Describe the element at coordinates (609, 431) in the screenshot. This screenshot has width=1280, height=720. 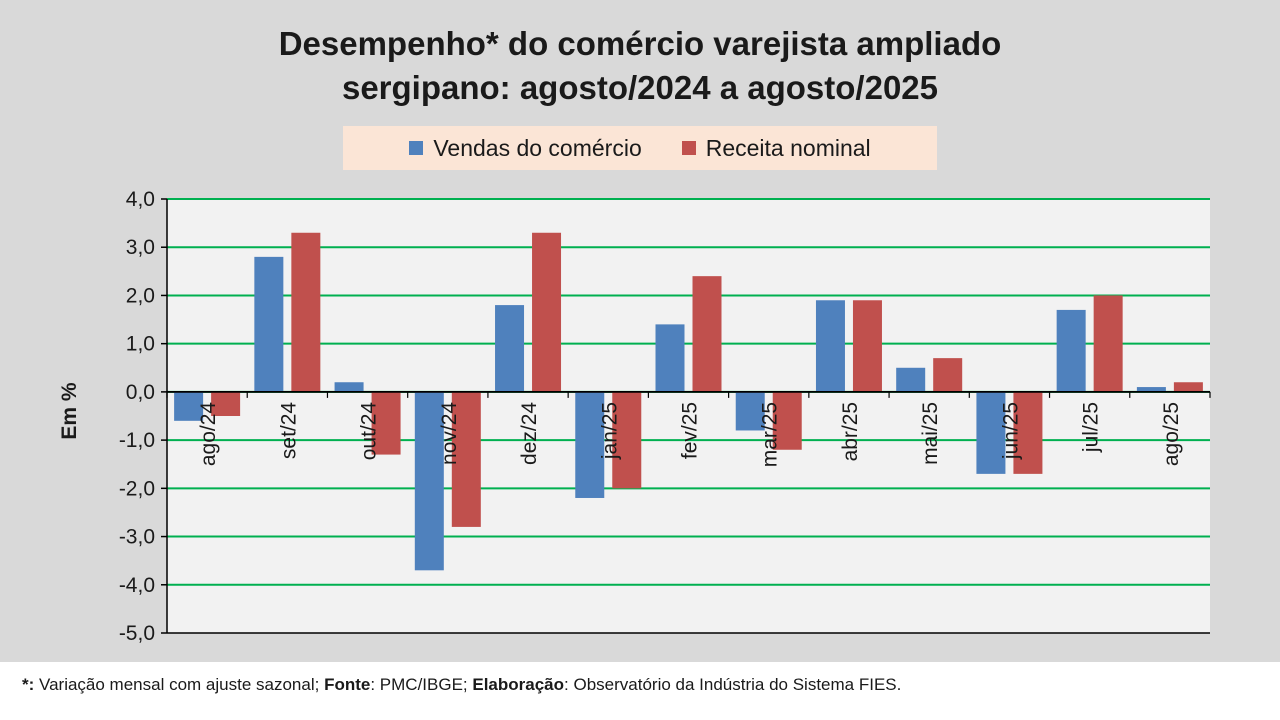
I see `x-tick-label: jan/25` at that location.